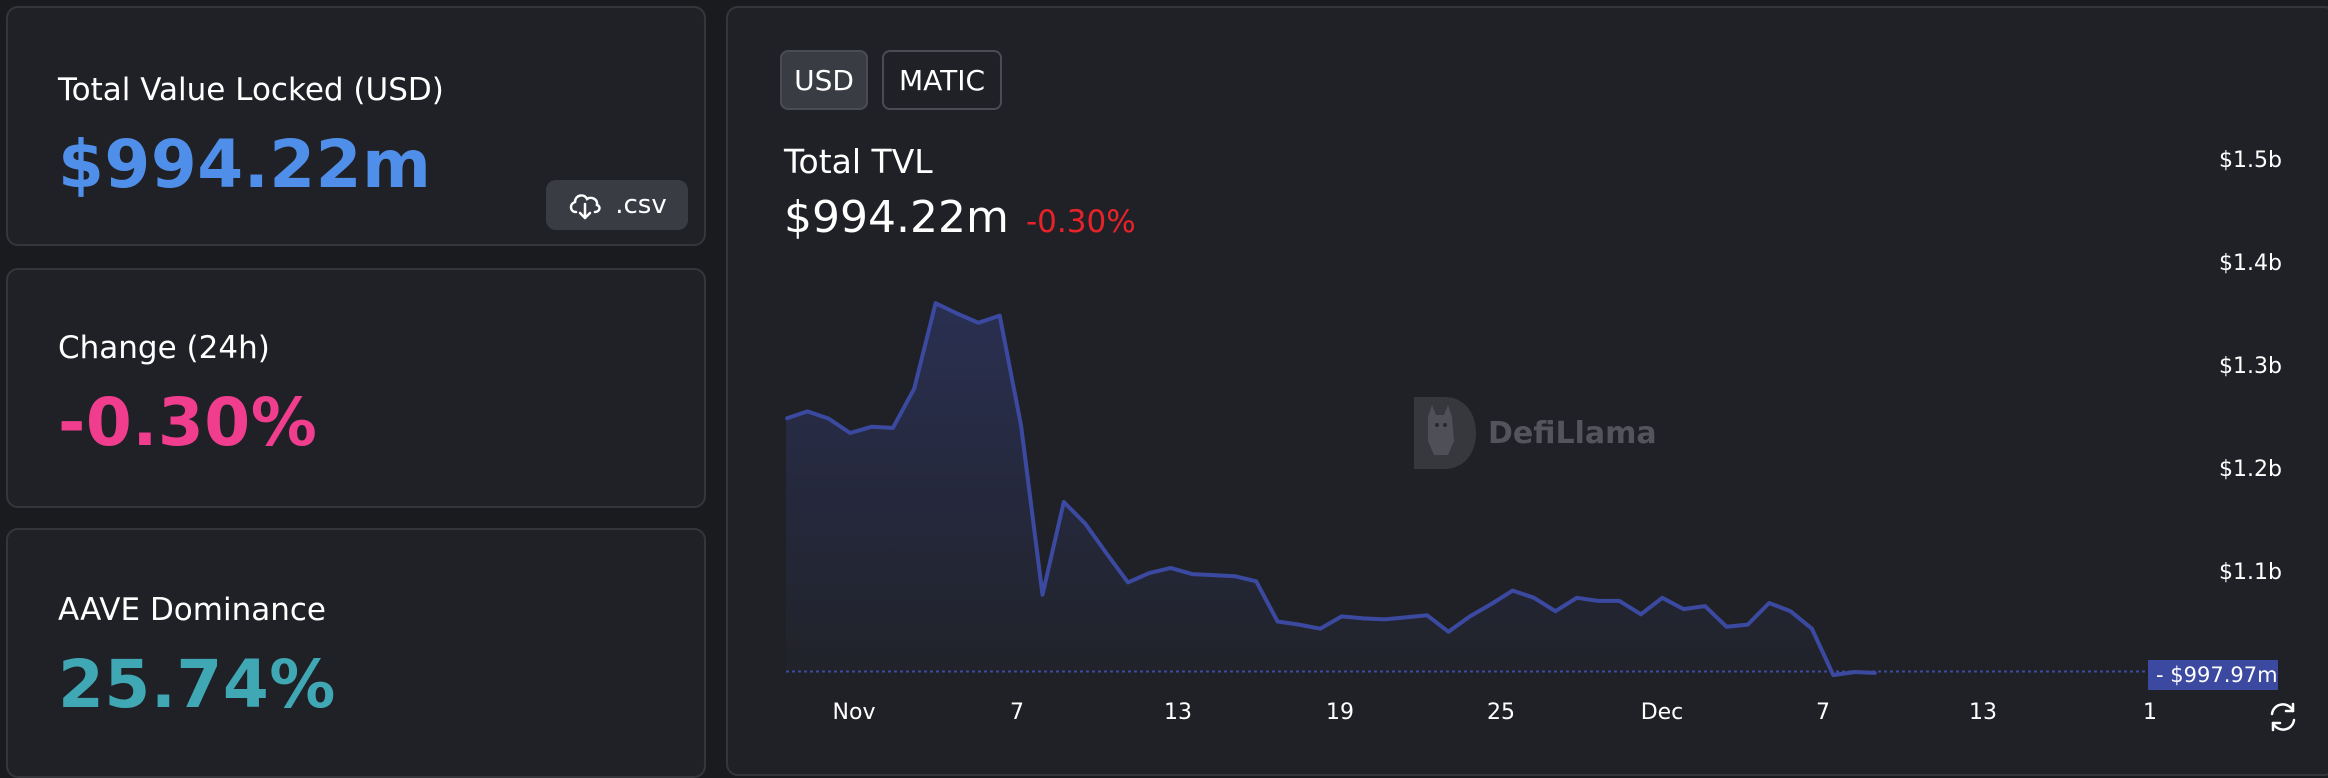 The height and width of the screenshot is (778, 2328). Describe the element at coordinates (2250, 469) in the screenshot. I see `y-tick-4: $1.2b` at that location.